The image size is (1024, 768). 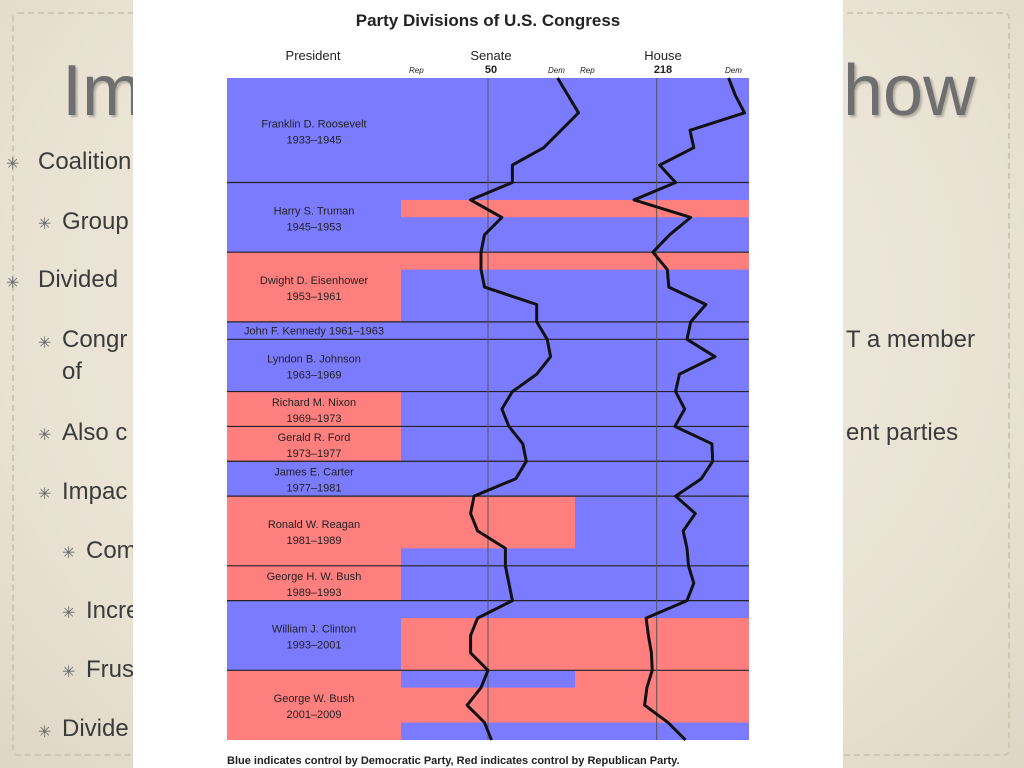 I want to click on house-majority-threshold: 218, so click(x=663, y=70).